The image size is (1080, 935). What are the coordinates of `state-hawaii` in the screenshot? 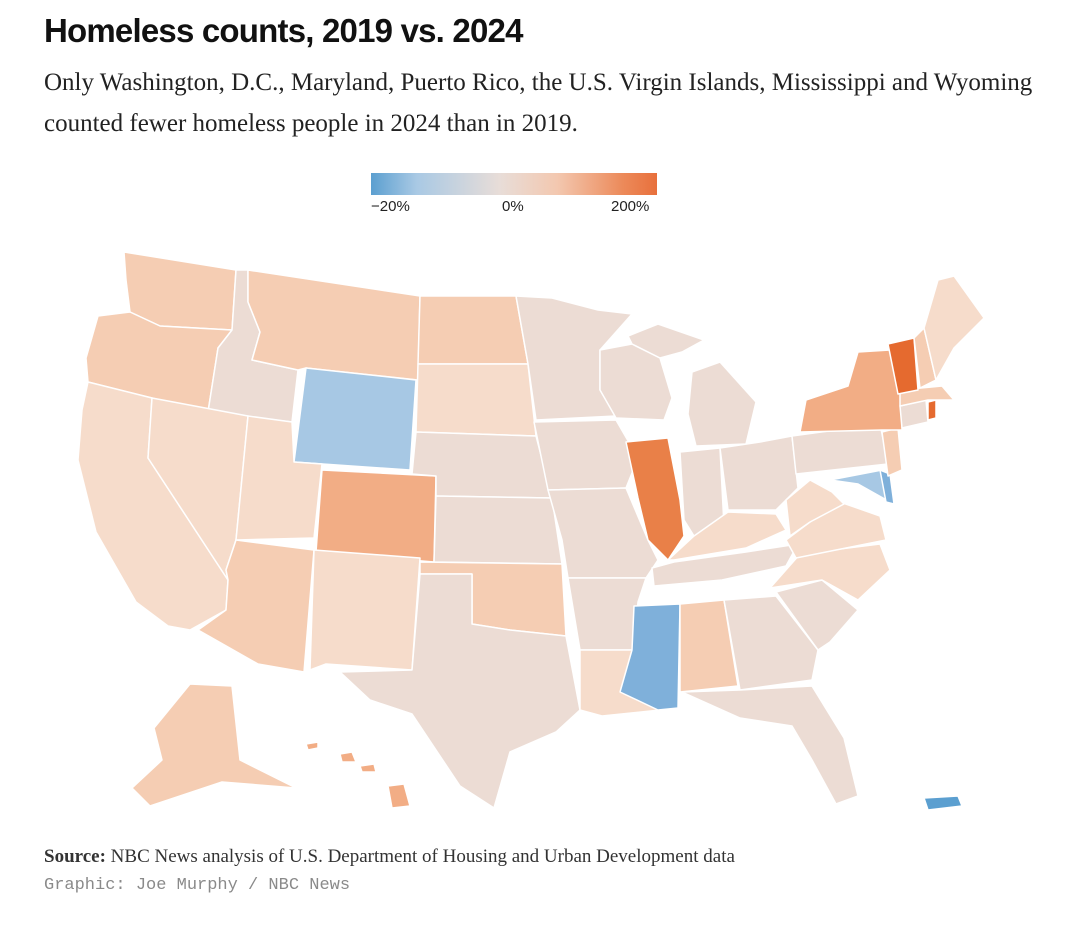 It's located at (358, 775).